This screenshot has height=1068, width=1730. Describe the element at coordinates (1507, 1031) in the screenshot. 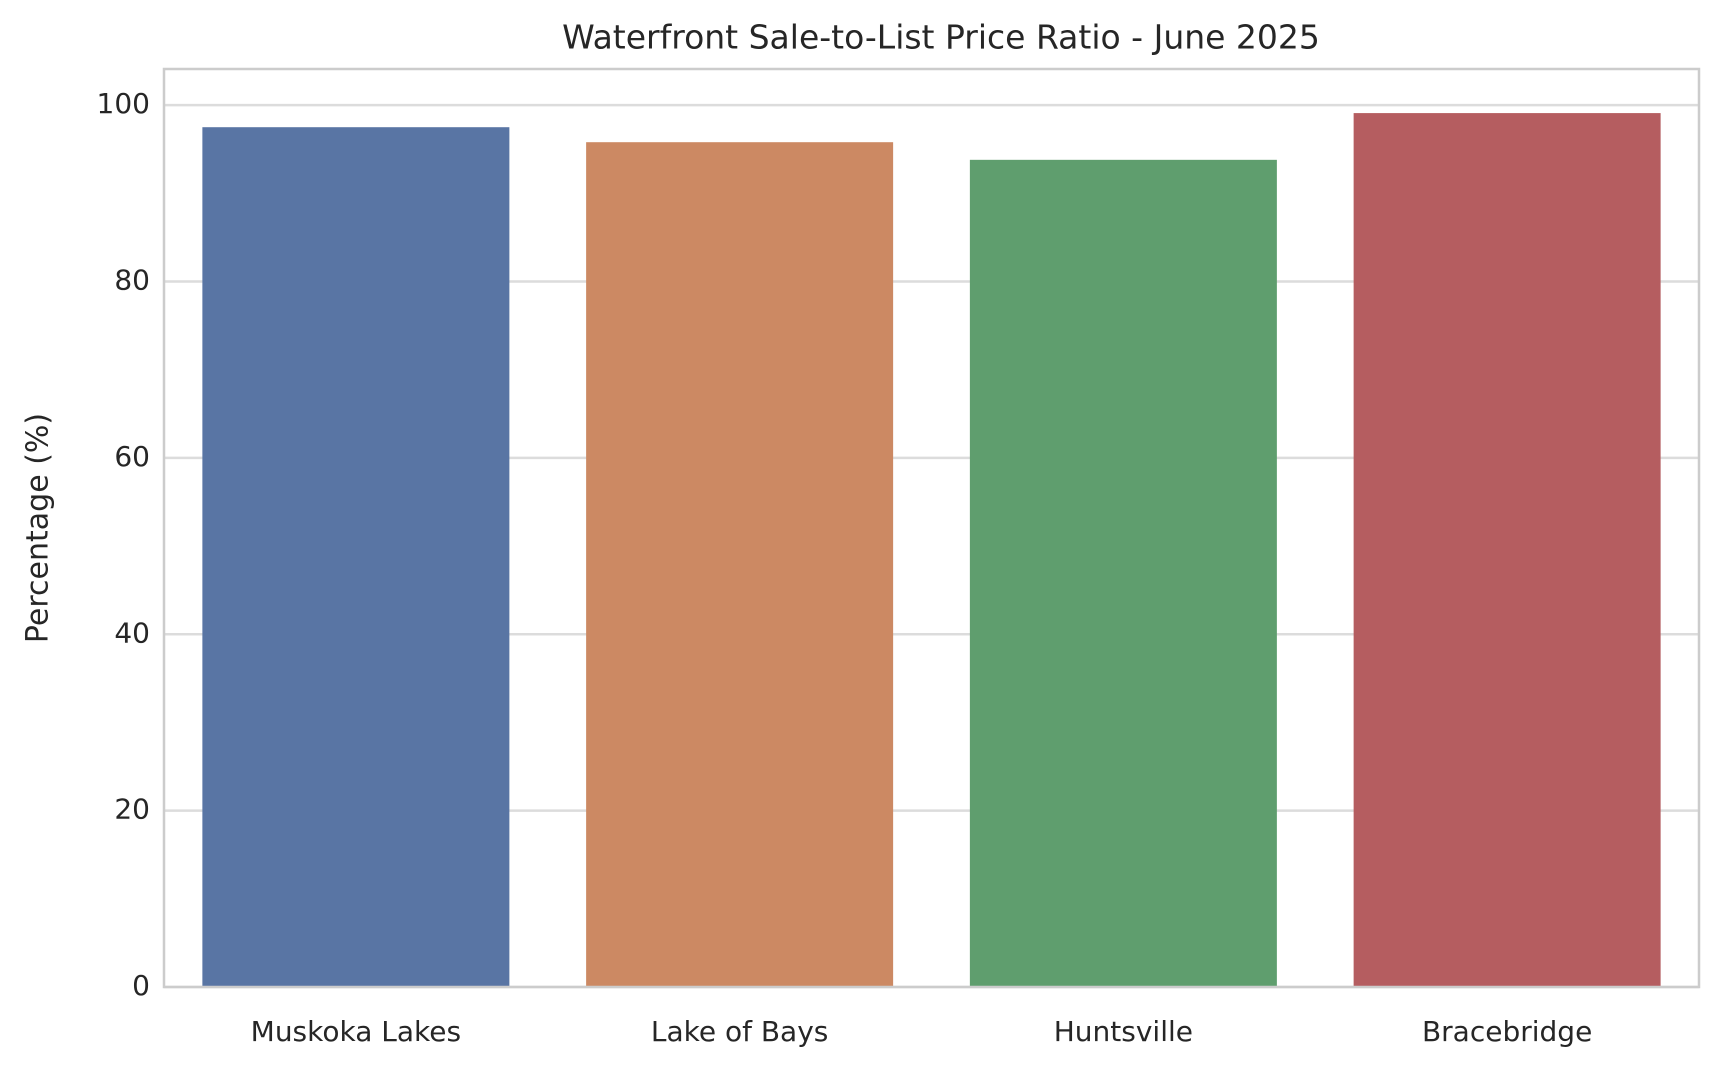

I see `x-tick-label: Bracebridge` at that location.